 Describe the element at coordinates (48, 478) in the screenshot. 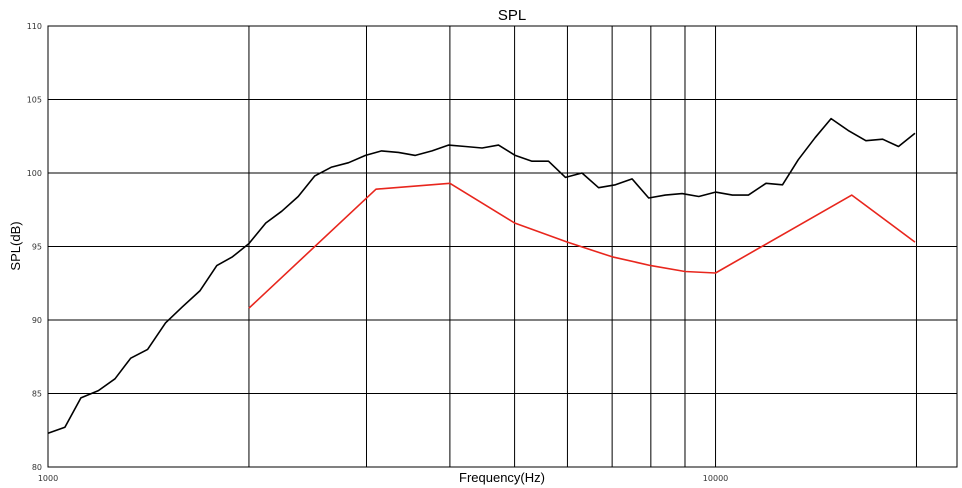

I see `x-tick-label: 1000` at that location.